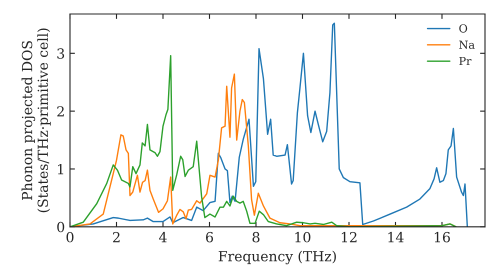 The image size is (500, 280). What do you see at coordinates (463, 28) in the screenshot?
I see `legend-label: O` at bounding box center [463, 28].